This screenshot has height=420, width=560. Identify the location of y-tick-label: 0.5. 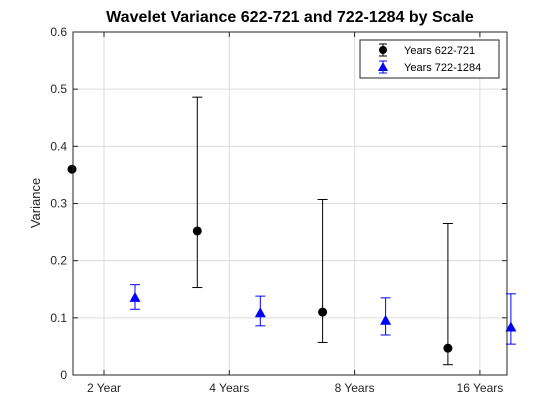
(58, 89).